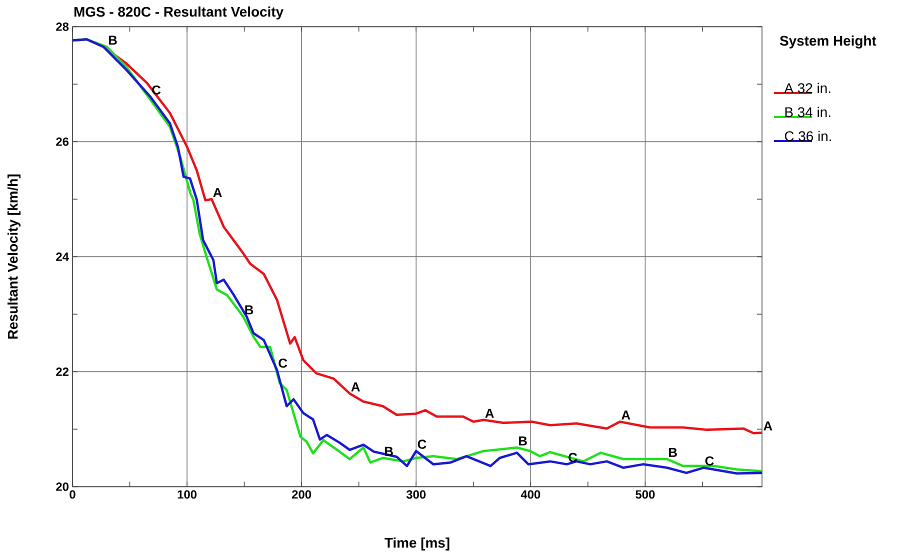  Describe the element at coordinates (645, 494) in the screenshot. I see `x-tick-label: 500` at that location.